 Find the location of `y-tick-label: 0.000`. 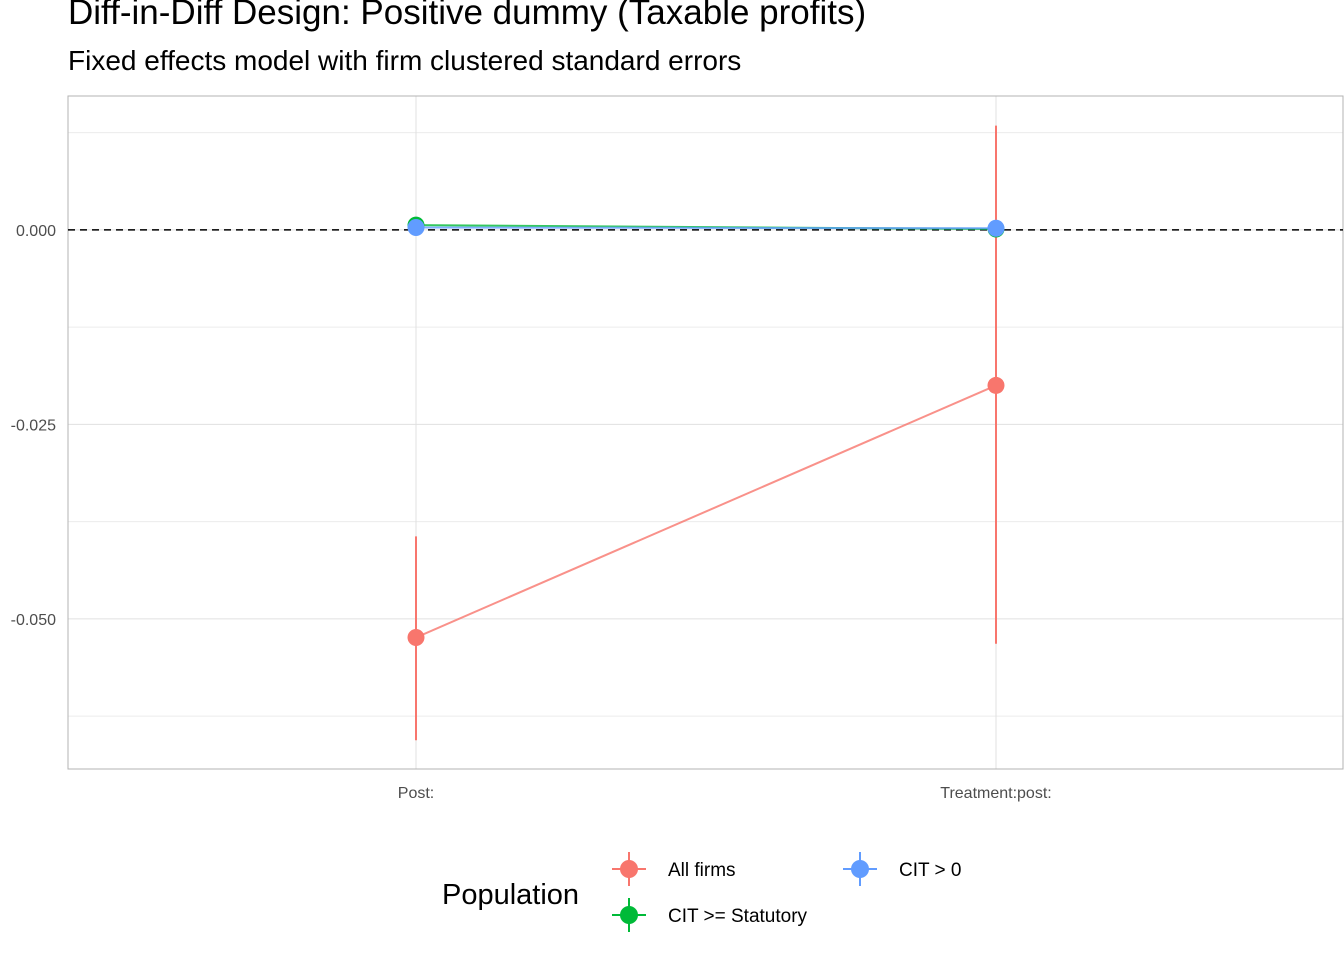

y-tick-label: 0.000 is located at coordinates (36, 231).